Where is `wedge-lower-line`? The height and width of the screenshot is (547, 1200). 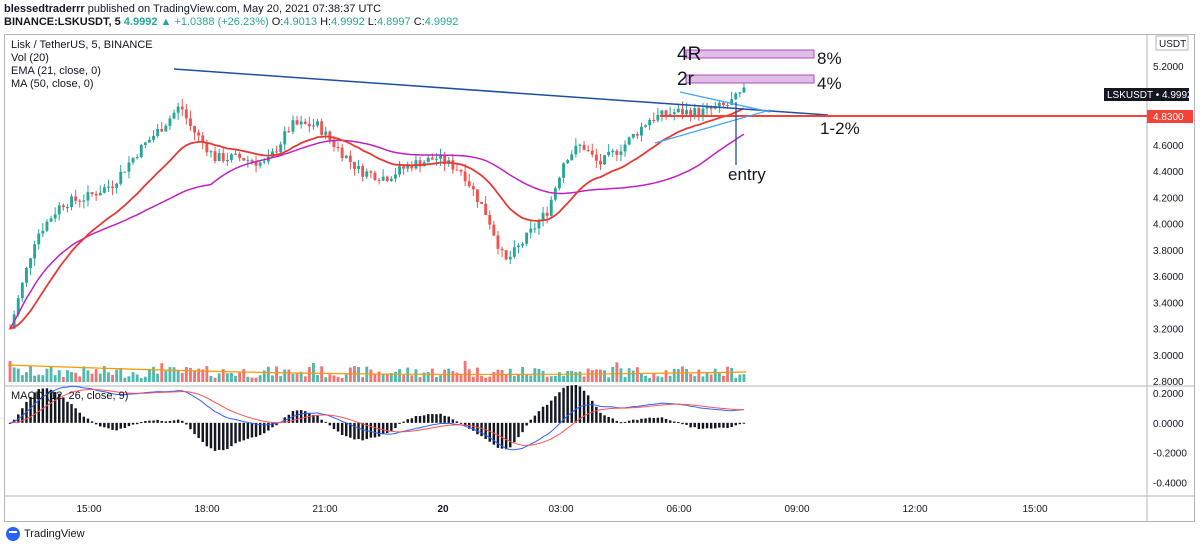
wedge-lower-line is located at coordinates (712, 126).